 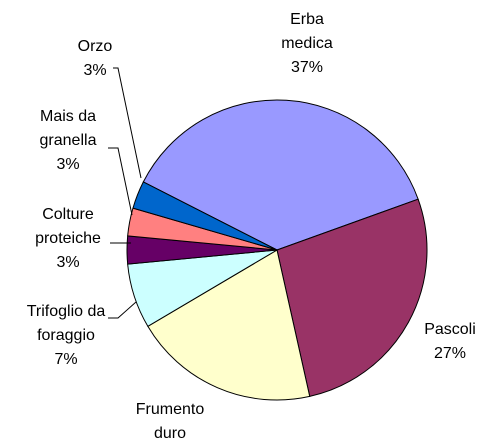 I want to click on slice-label: Mais da granella 3%, so click(x=68, y=141).